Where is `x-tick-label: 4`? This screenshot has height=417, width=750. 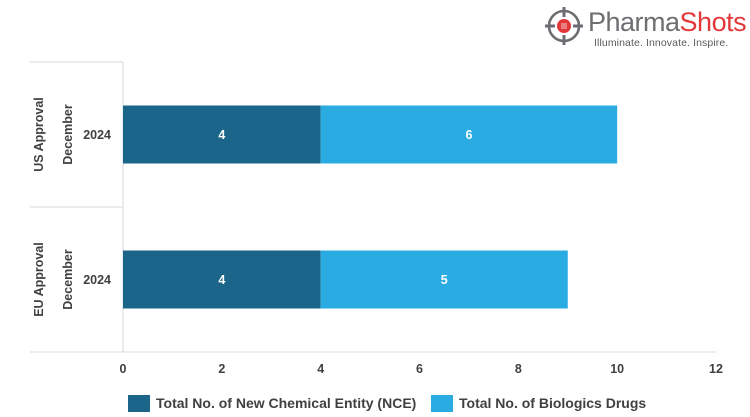
x-tick-label: 4 is located at coordinates (320, 369).